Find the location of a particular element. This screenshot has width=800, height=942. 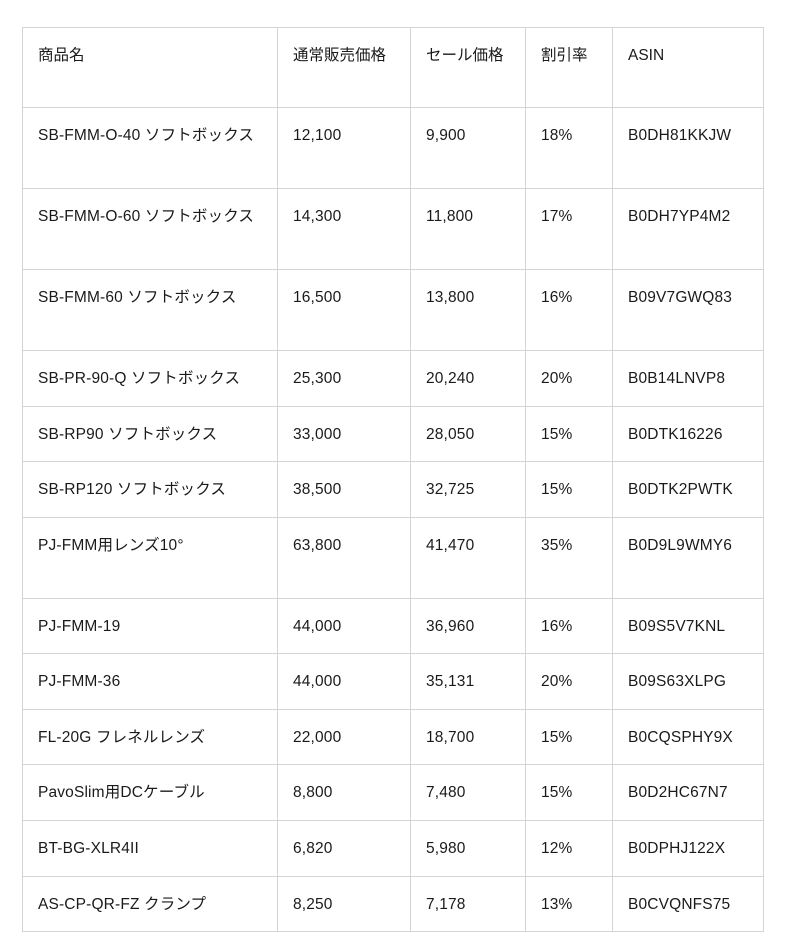

cell-asin: B0DTK16226 is located at coordinates (688, 434).